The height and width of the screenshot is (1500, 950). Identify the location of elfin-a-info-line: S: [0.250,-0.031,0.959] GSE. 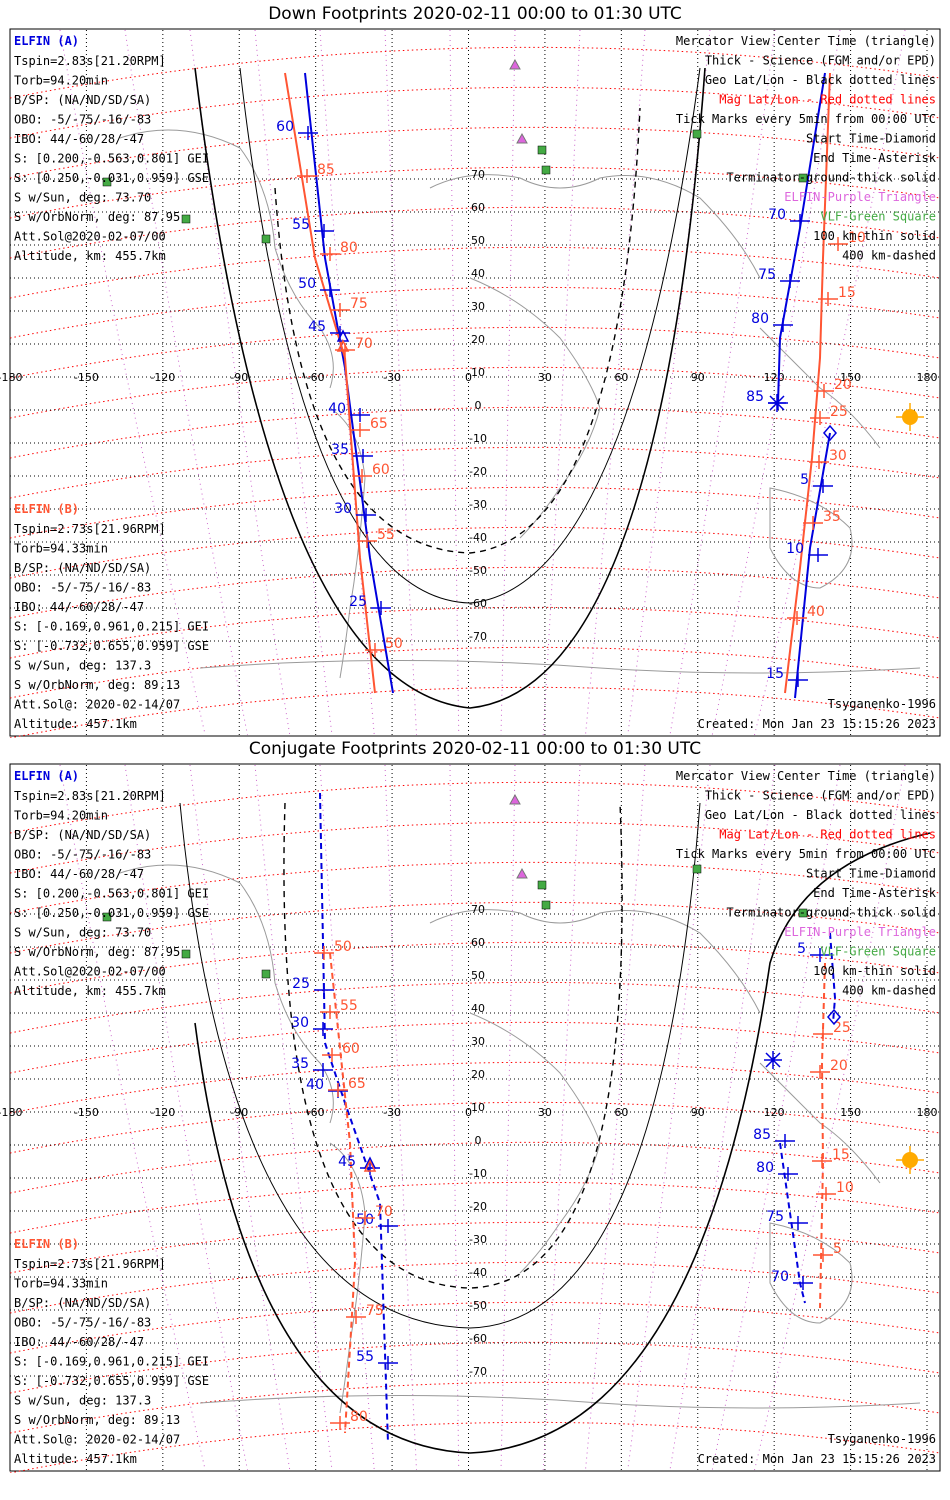
(111, 913).